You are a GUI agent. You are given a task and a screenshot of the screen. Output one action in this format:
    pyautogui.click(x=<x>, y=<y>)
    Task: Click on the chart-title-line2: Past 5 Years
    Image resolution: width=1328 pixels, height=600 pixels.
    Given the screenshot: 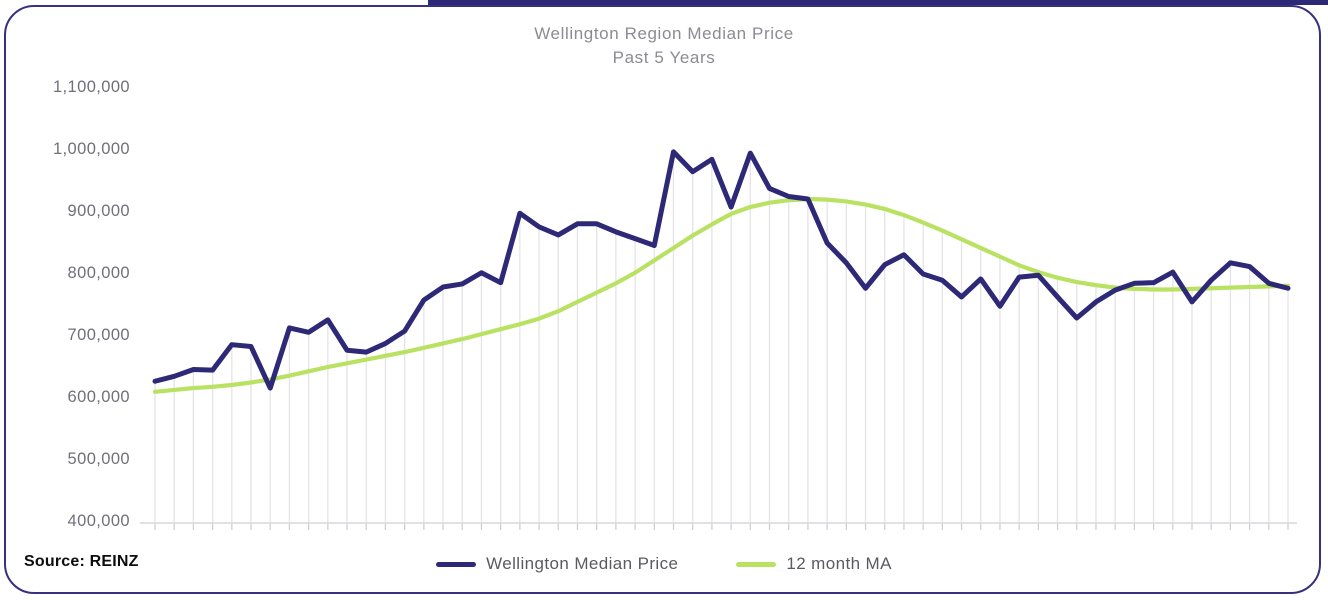 What is the action you would take?
    pyautogui.click(x=664, y=57)
    